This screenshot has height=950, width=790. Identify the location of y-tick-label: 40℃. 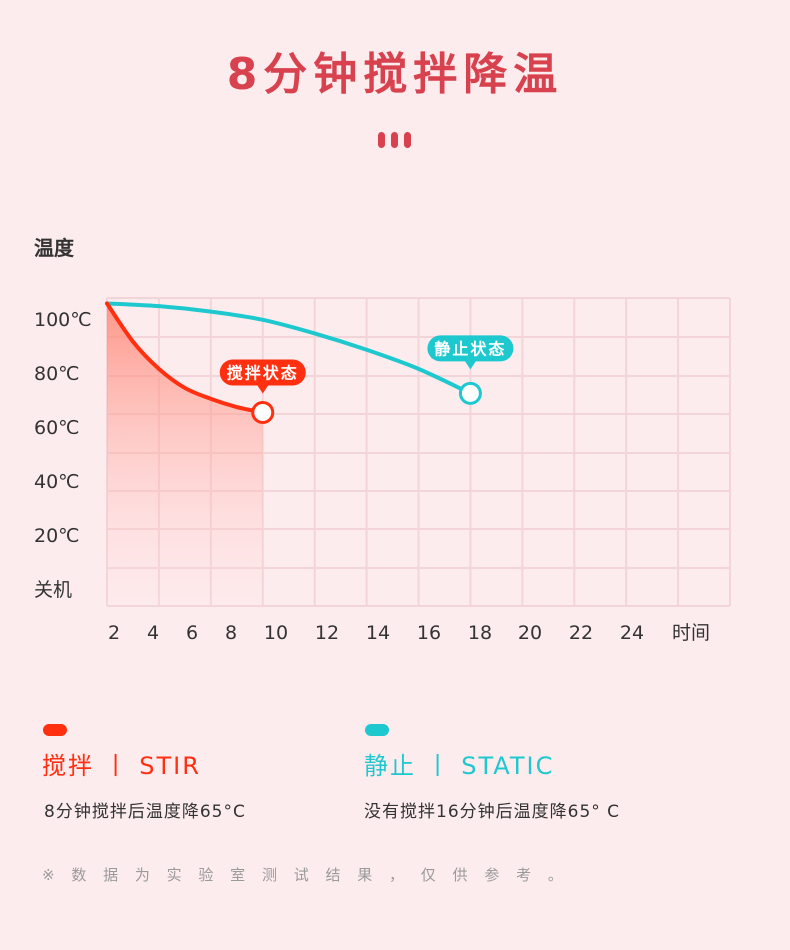
(57, 482).